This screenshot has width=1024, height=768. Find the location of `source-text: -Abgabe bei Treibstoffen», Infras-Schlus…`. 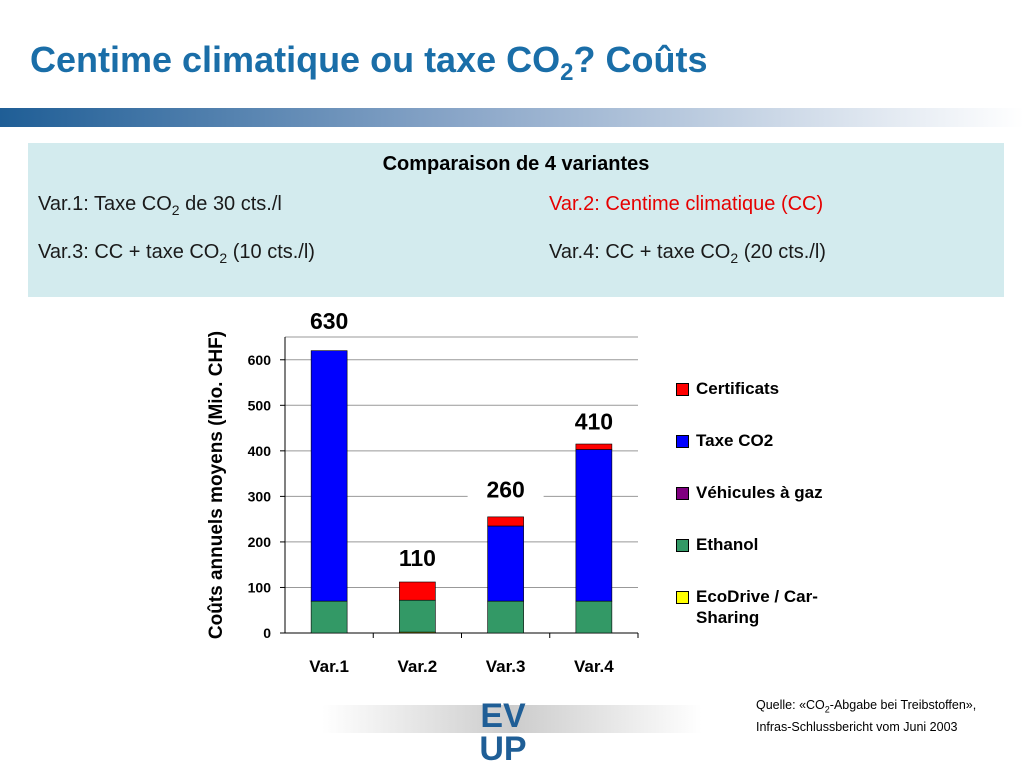

source-text: -Abgabe bei Treibstoffen», Infras-Schlus… is located at coordinates (866, 716).